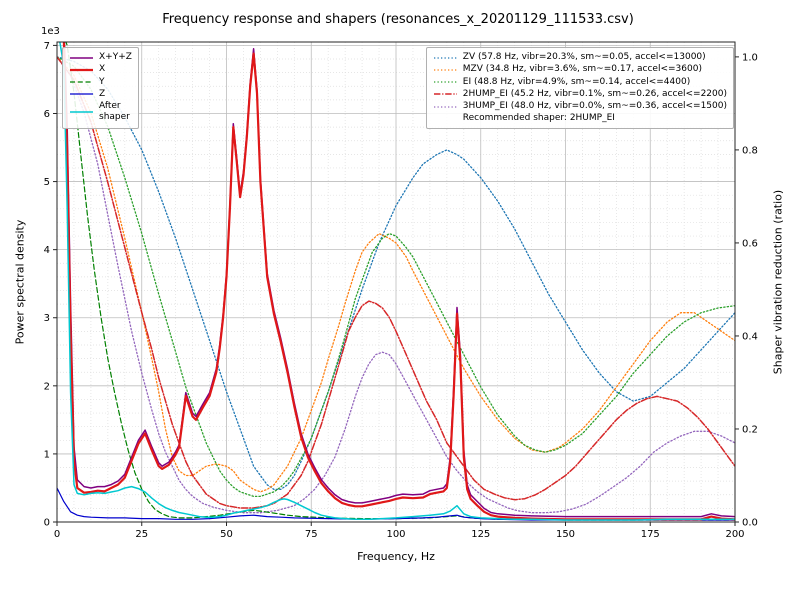 The image size is (800, 600). What do you see at coordinates (50, 31) in the screenshot?
I see `y-axis-offset-label: 1e3` at bounding box center [50, 31].